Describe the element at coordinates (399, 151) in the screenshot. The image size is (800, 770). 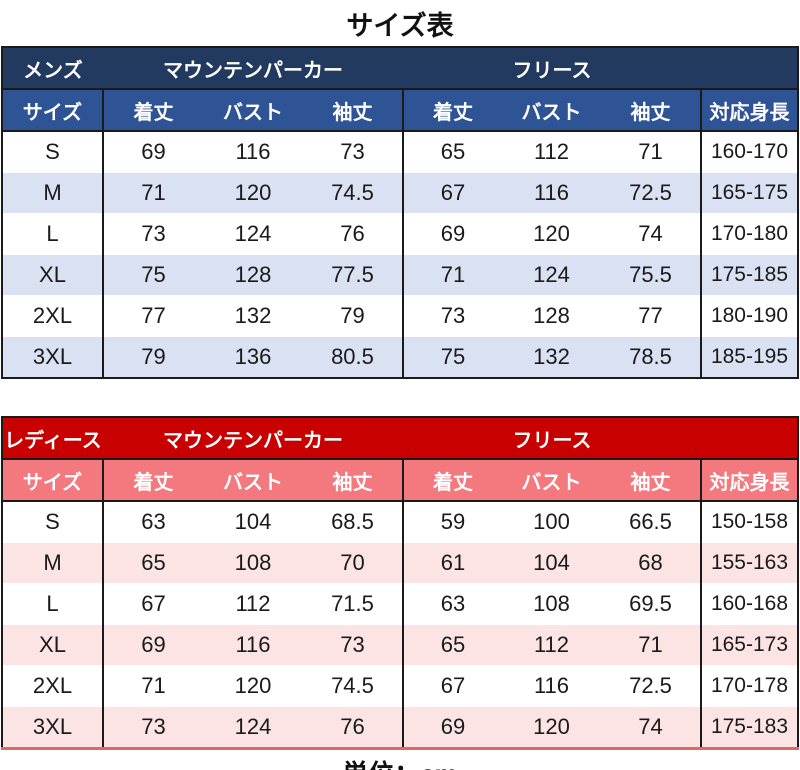
I see `table-row: S 69 116 73 65 112 71 160-170` at that location.